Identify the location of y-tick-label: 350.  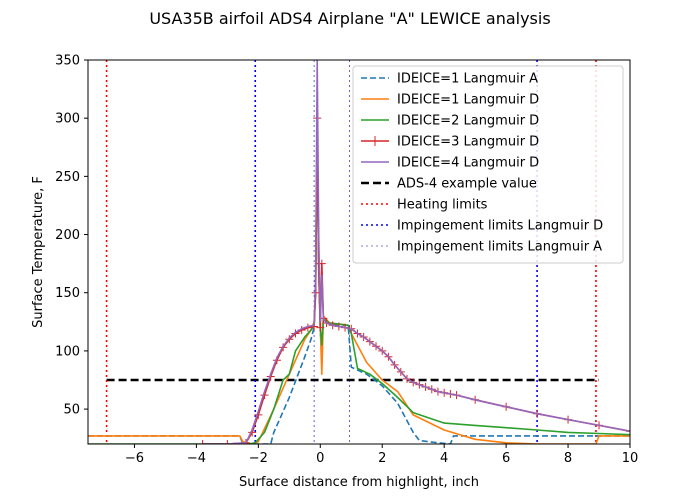
(67, 61).